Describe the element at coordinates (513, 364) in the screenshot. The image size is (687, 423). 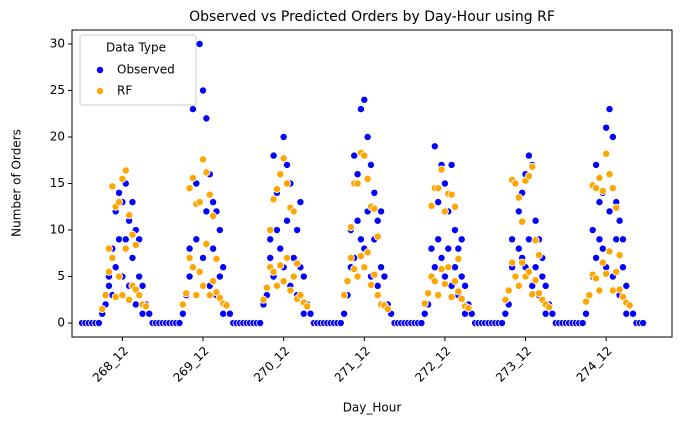
I see `x-tick-label: 273_12` at that location.